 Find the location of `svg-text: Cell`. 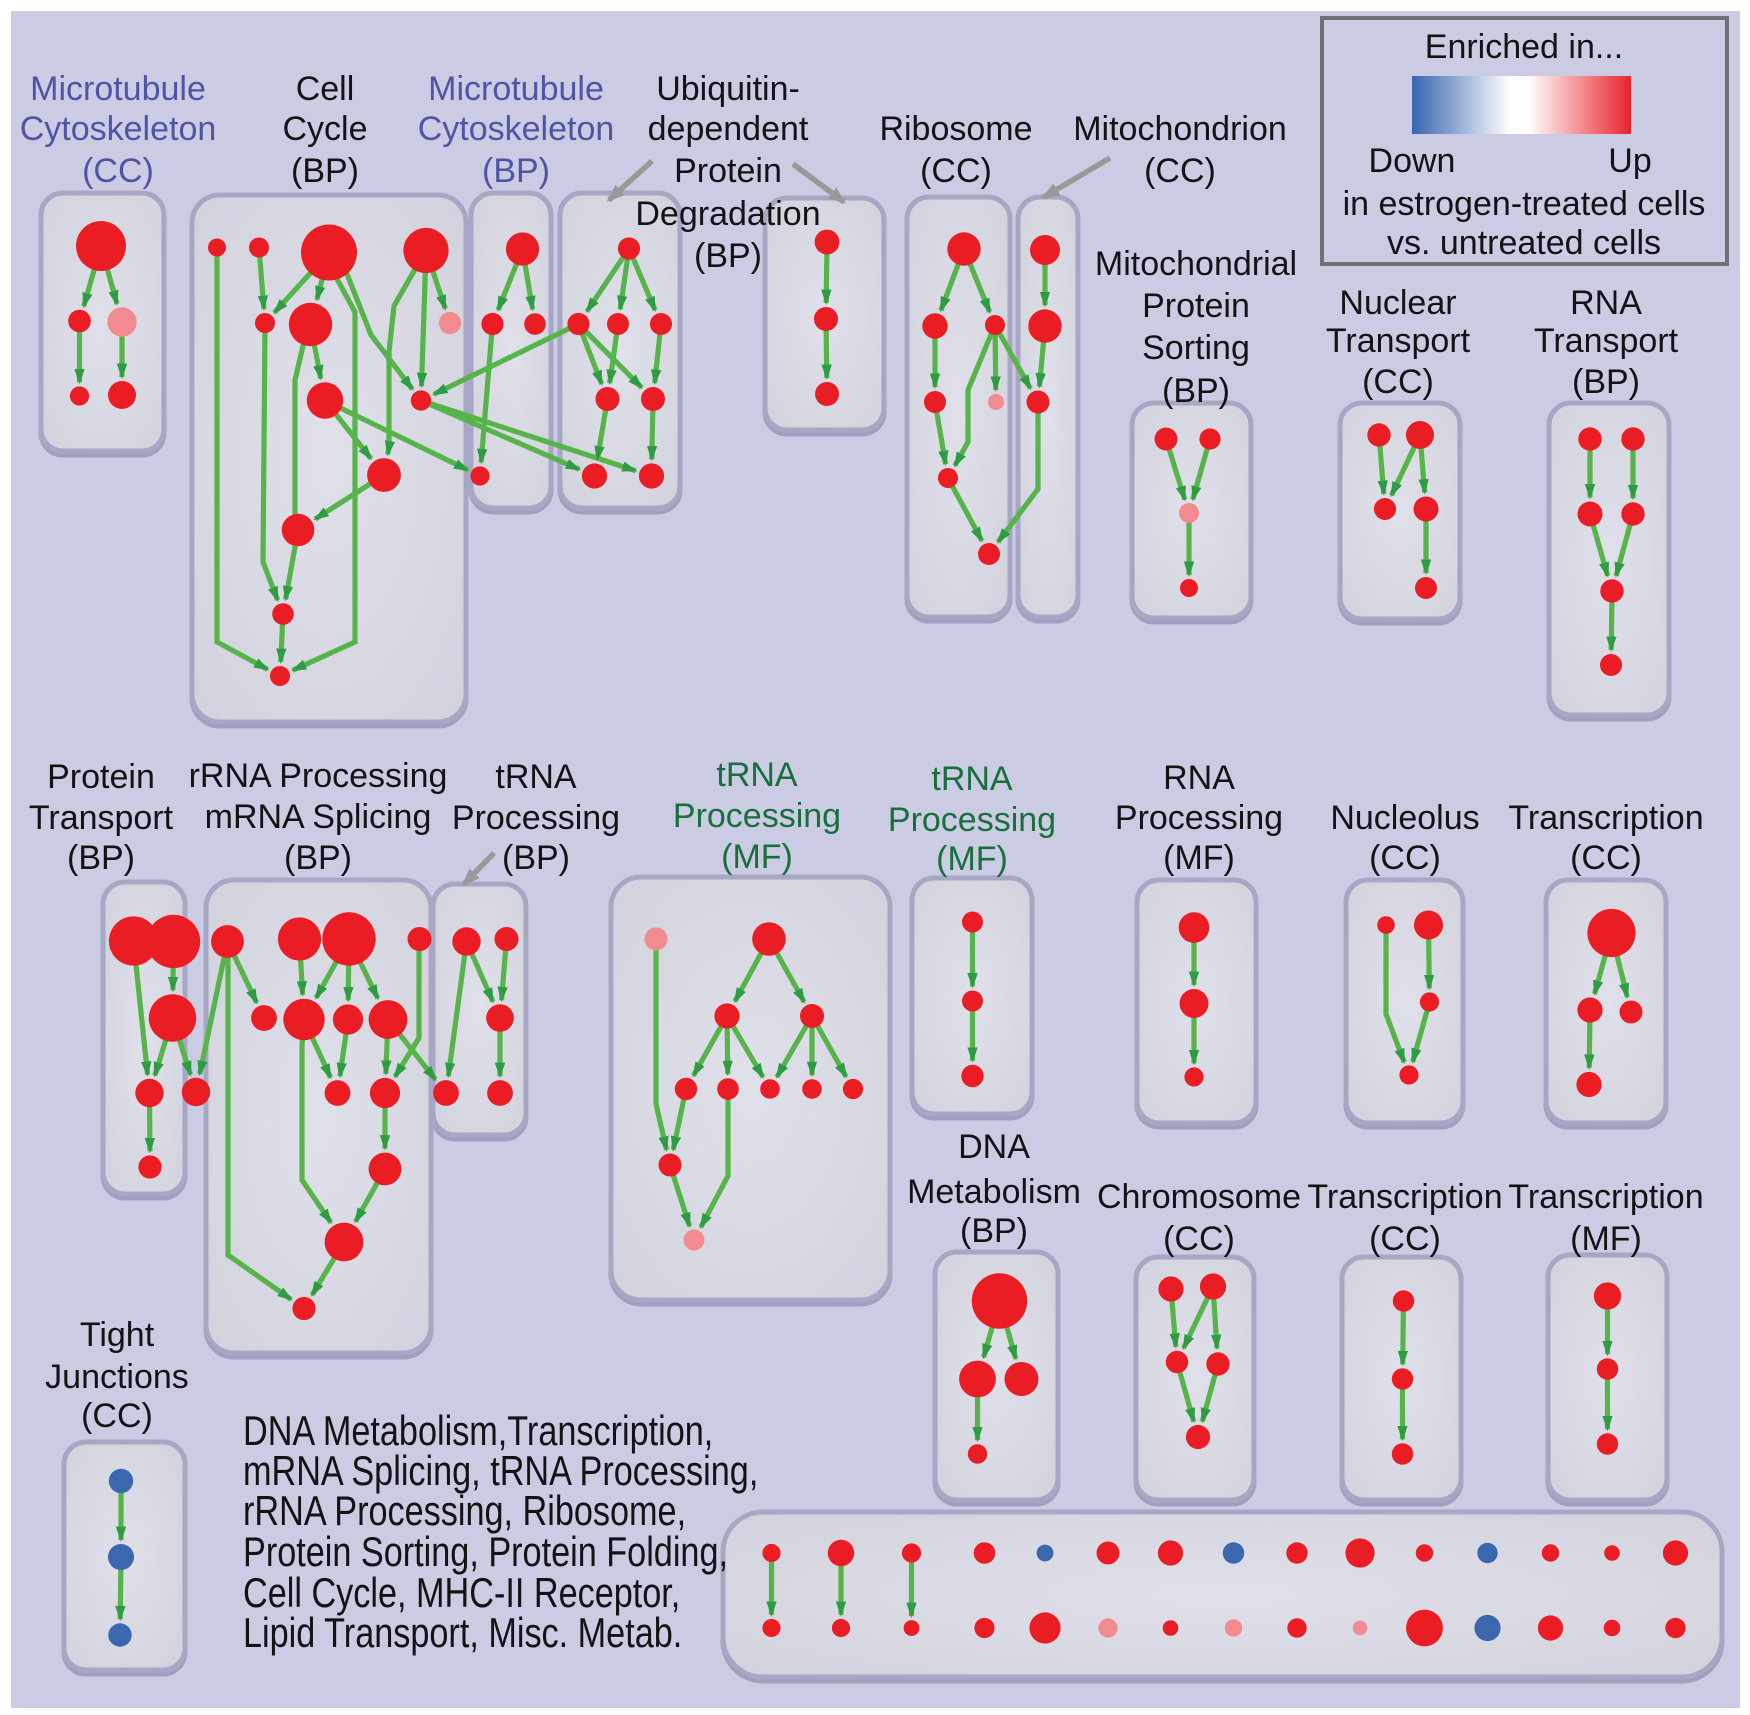

svg-text: Cell is located at coordinates (325, 89).